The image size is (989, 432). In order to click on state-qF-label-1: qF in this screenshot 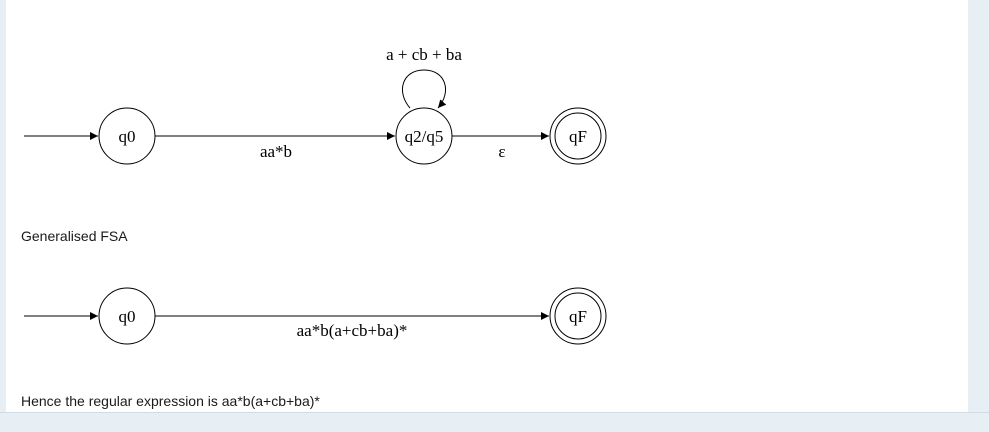, I will do `click(578, 136)`.